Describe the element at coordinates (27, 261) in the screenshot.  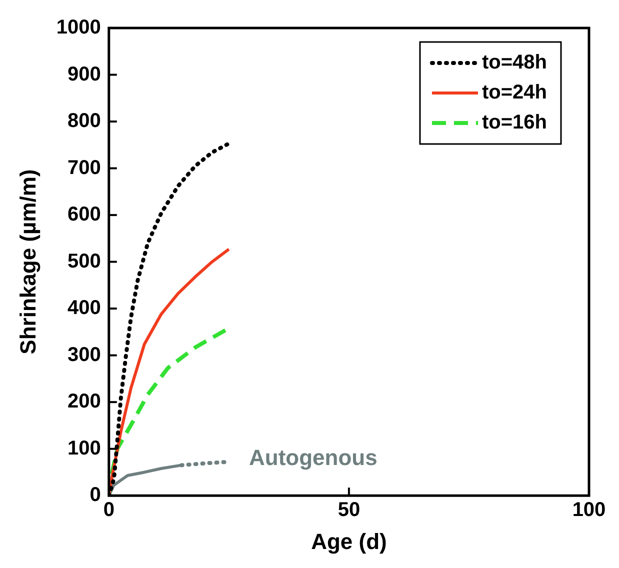
I see `y-axis-title: Shrinkage (µm/m)` at that location.